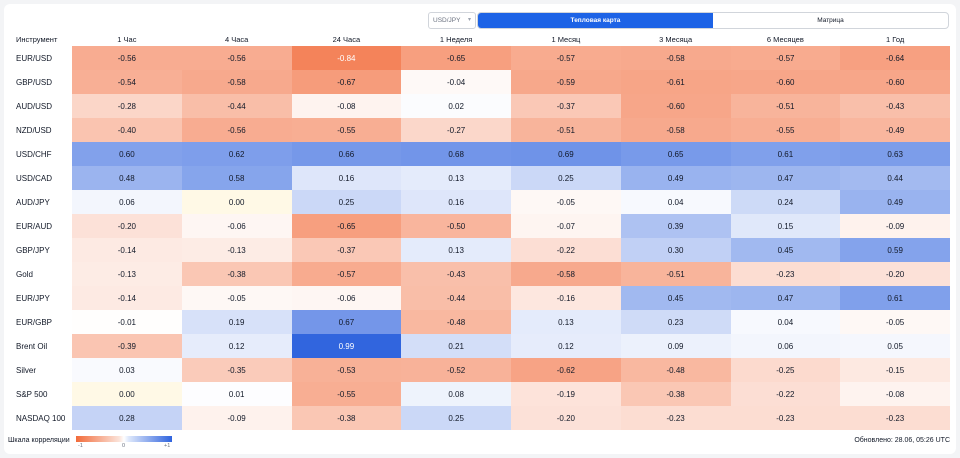 Image resolution: width=960 pixels, height=458 pixels. Describe the element at coordinates (566, 154) in the screenshot. I see `heatmap-cell: 0.69` at that location.